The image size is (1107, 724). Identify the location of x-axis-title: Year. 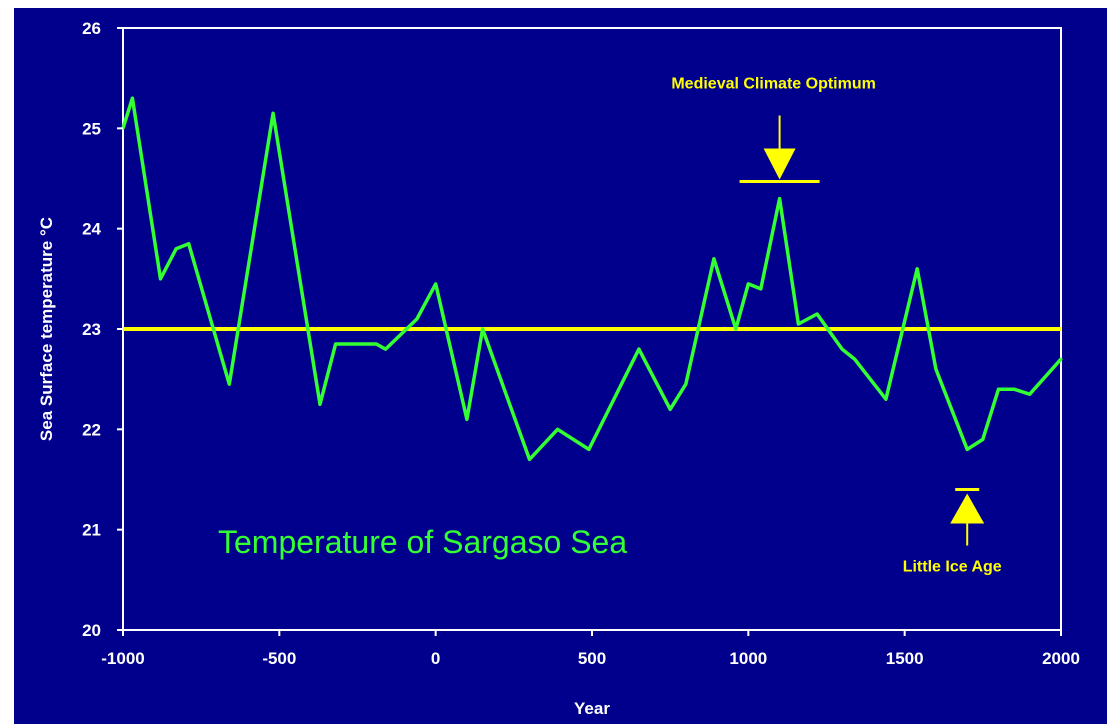
(592, 708).